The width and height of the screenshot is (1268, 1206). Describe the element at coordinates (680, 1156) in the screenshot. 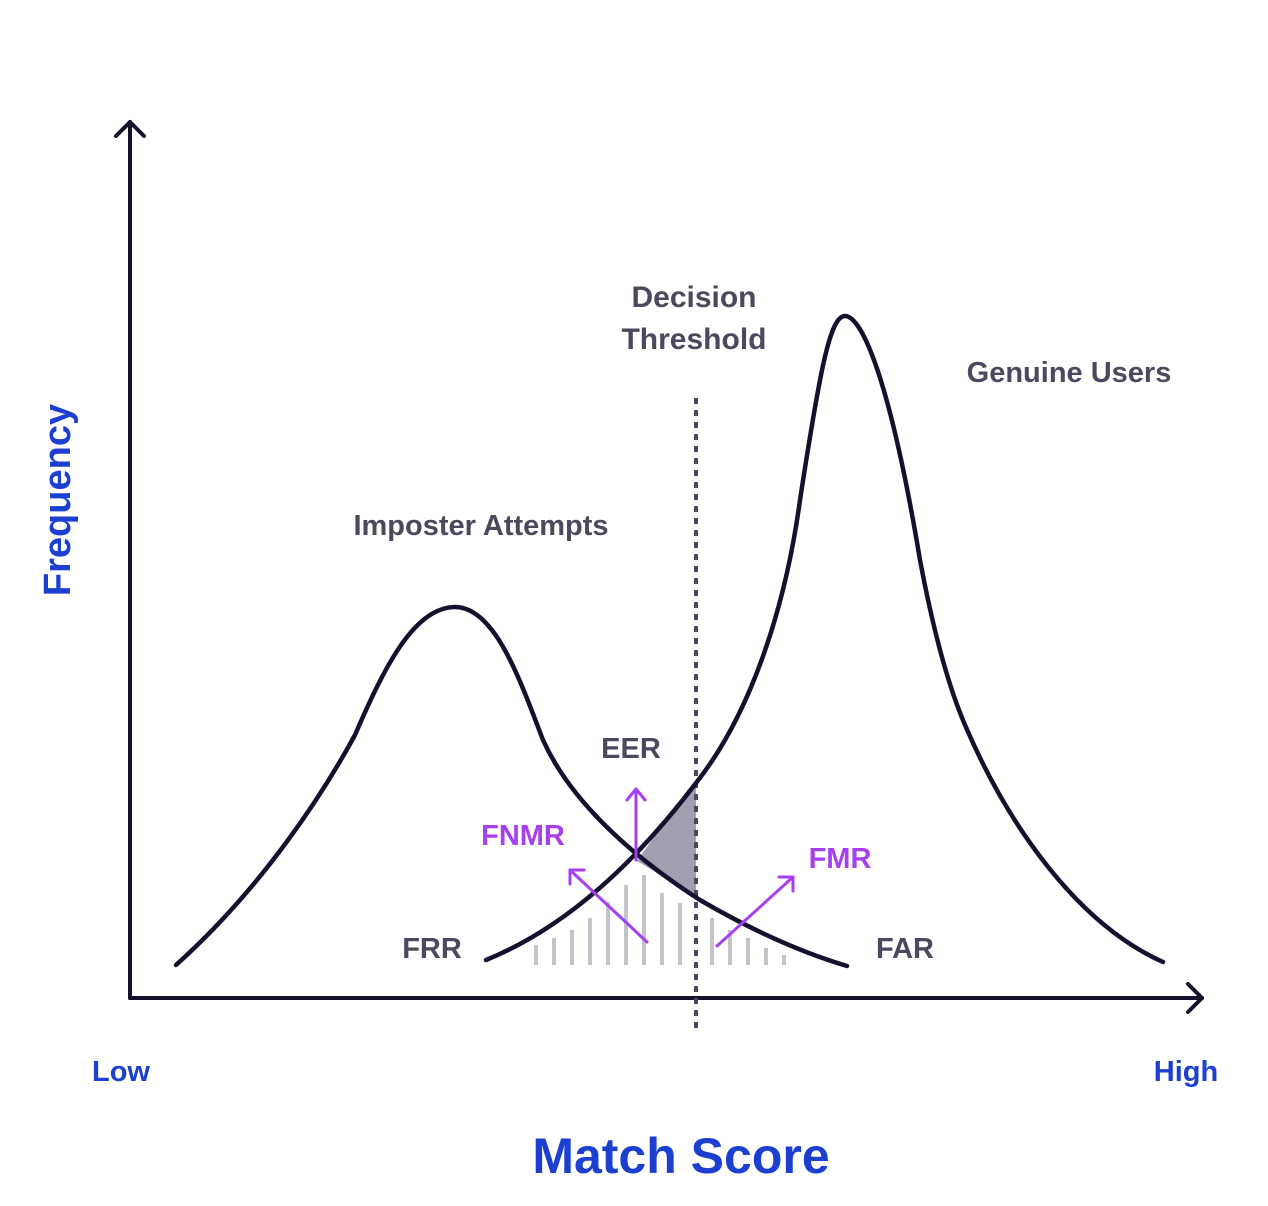

I see `x-axis-label: Match Score` at that location.